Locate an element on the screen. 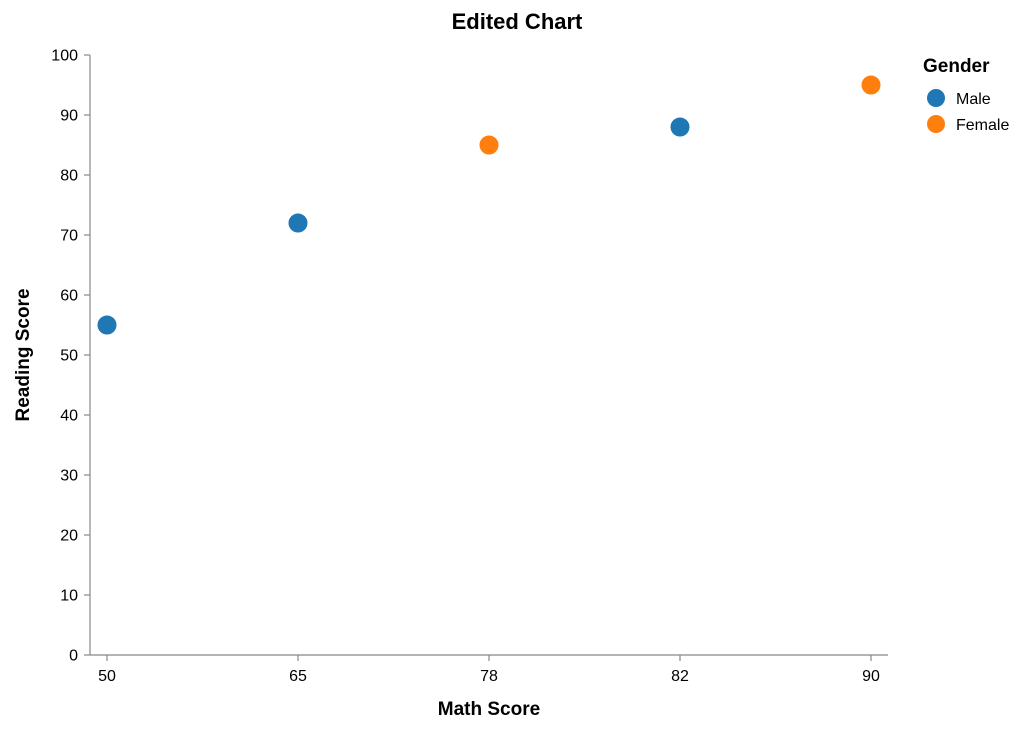 This screenshot has width=1034, height=733. y-tick-label: 70 is located at coordinates (69, 236).